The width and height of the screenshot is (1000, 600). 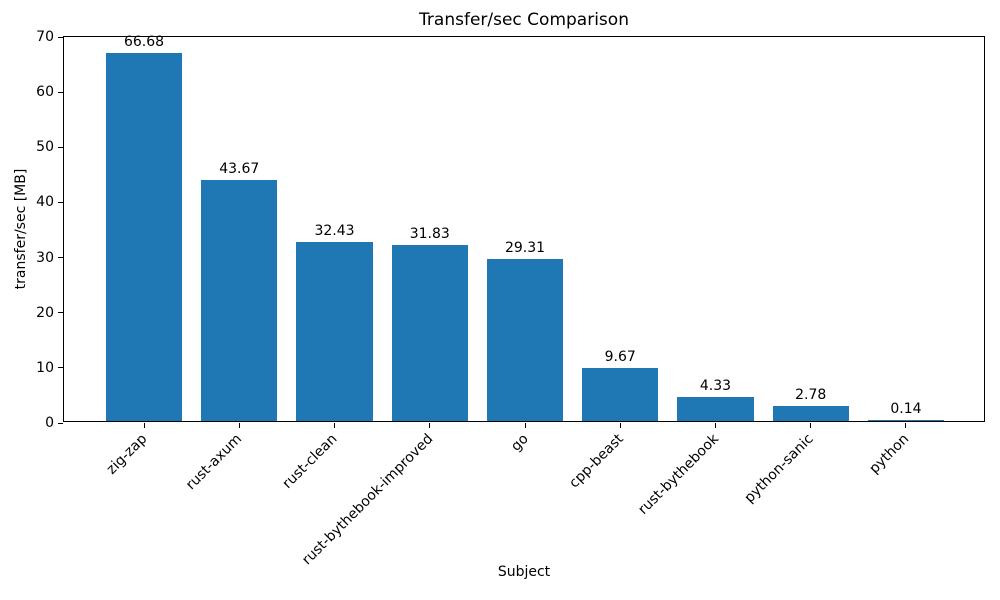 What do you see at coordinates (144, 42) in the screenshot?
I see `bar-value-label: 66.68` at bounding box center [144, 42].